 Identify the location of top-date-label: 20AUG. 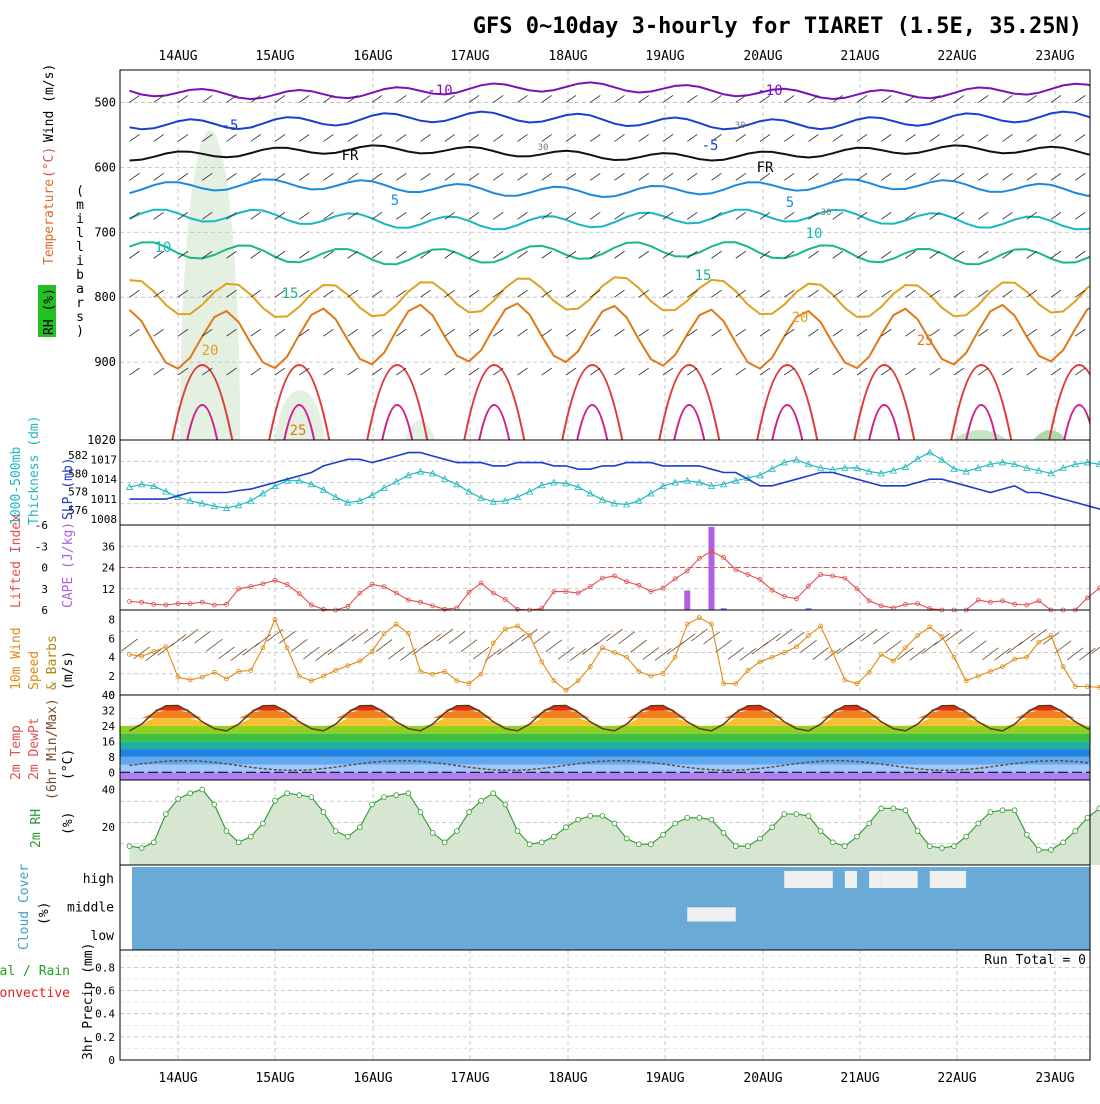
(762, 56).